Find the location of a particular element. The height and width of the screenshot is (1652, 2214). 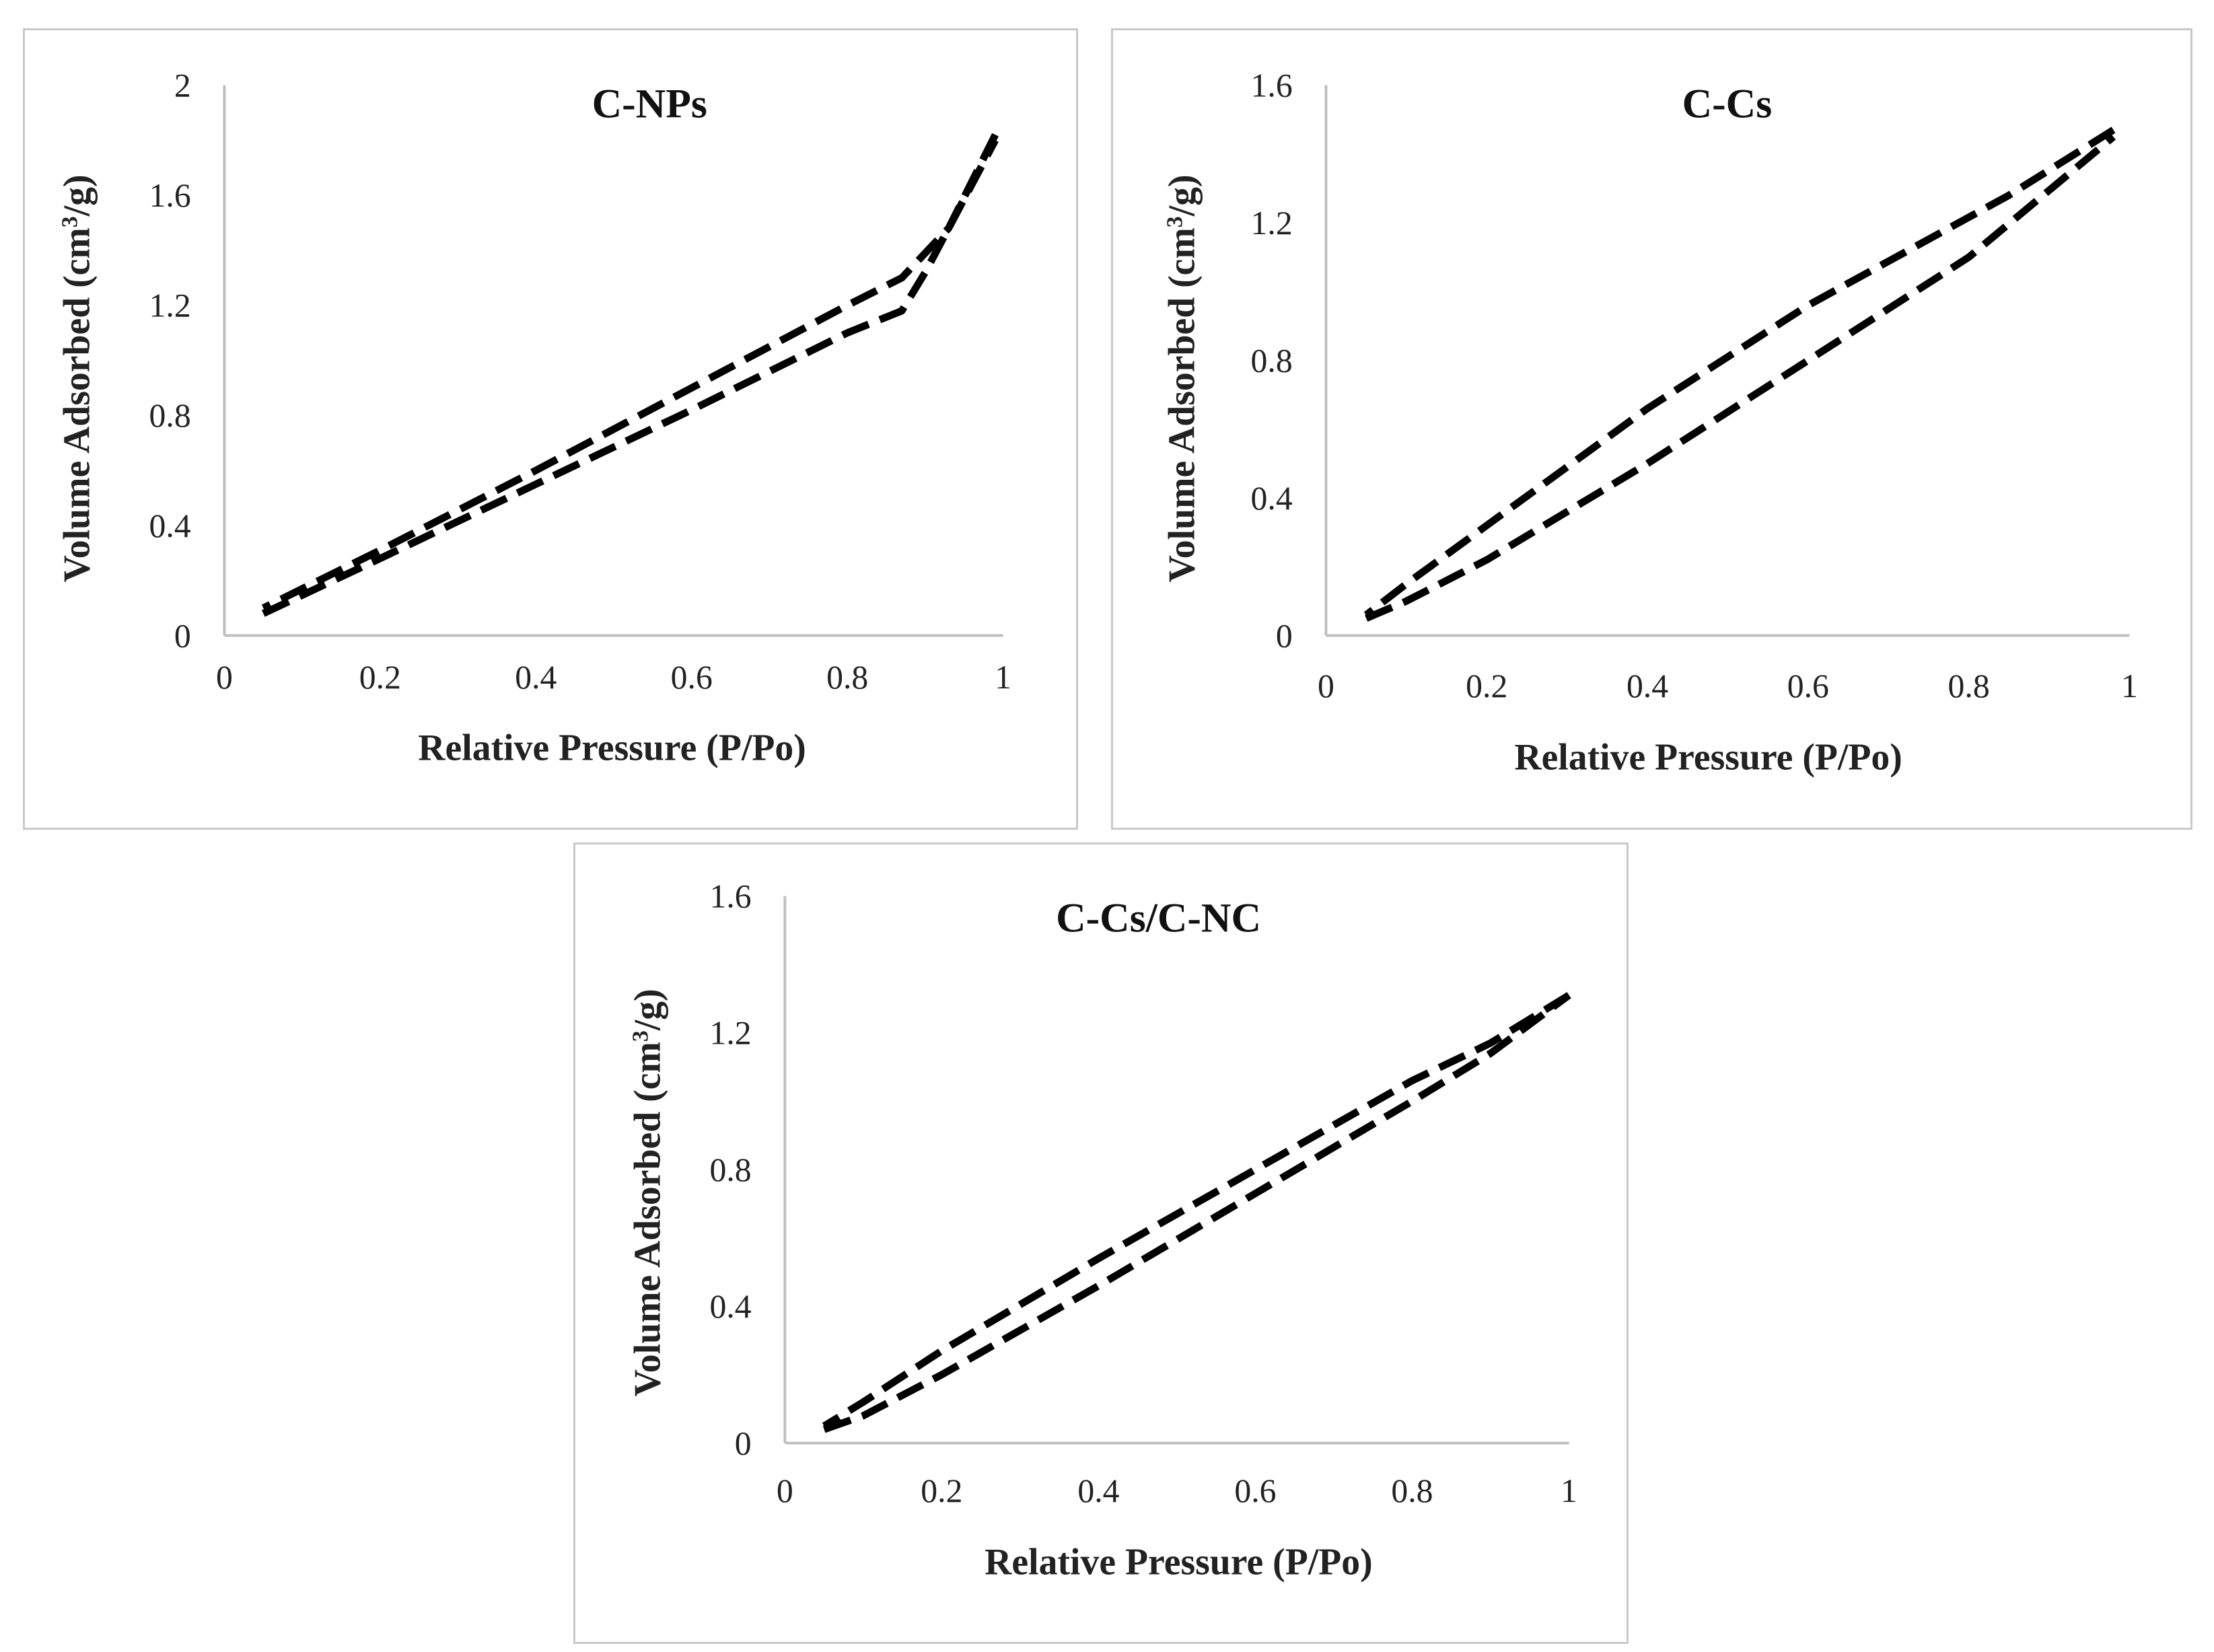

chart-title: C-Cs/C-NC is located at coordinates (1158, 918).